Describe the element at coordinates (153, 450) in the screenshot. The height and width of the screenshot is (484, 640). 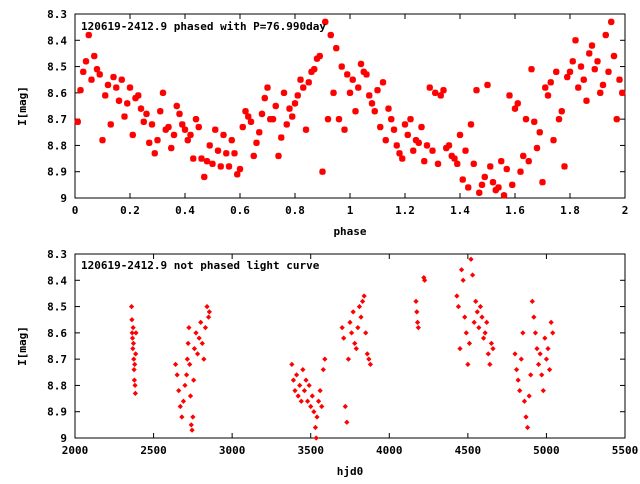
I see `unphased-xtick-label: 2500` at that location.